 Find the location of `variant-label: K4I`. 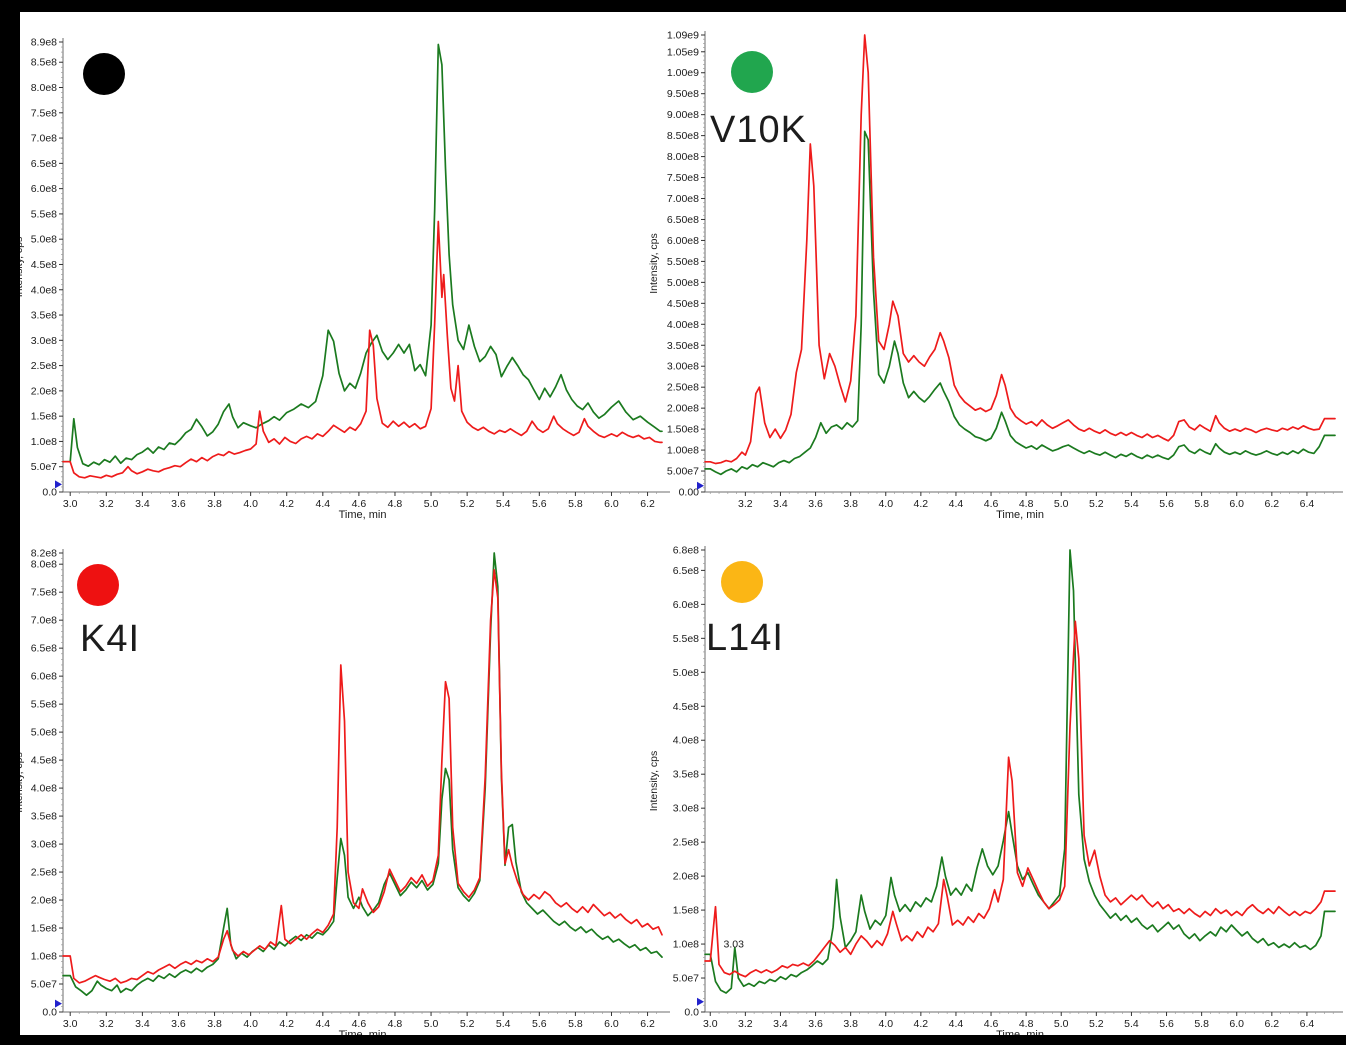

variant-label: K4I is located at coordinates (110, 639).